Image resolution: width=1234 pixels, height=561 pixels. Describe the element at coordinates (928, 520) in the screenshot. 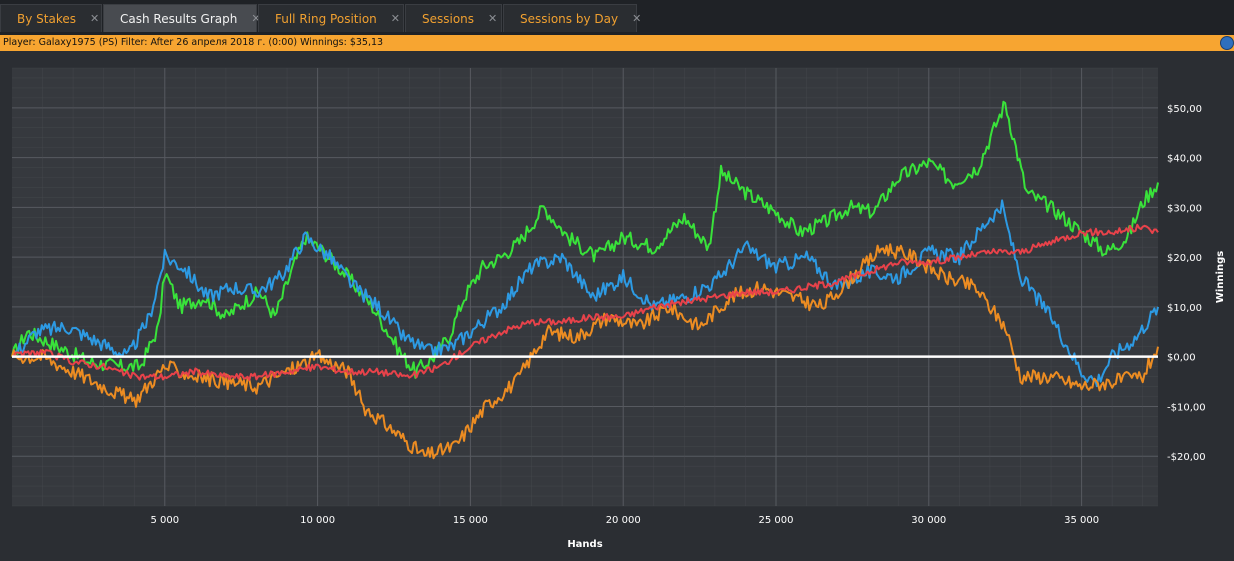

I see `x-tick-label: 30 000` at that location.